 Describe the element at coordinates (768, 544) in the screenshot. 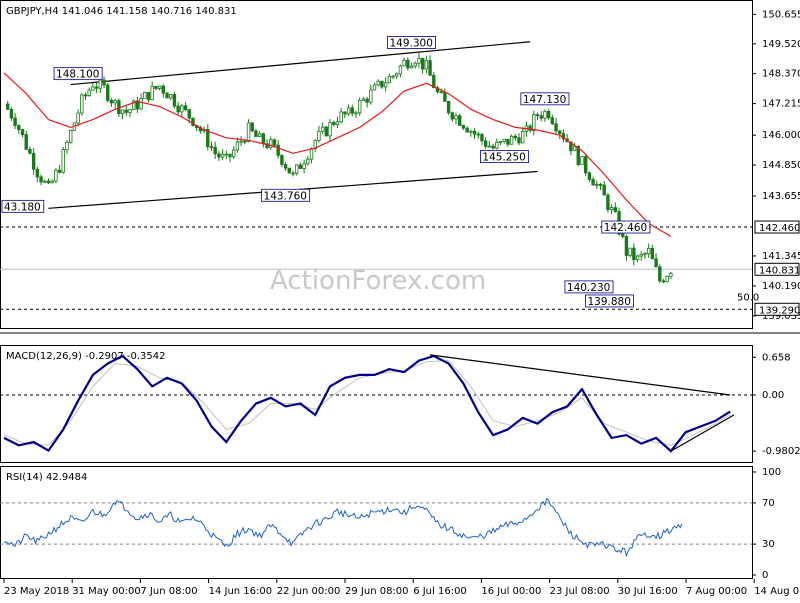

I see `rsi-y-tick-label: 30` at that location.